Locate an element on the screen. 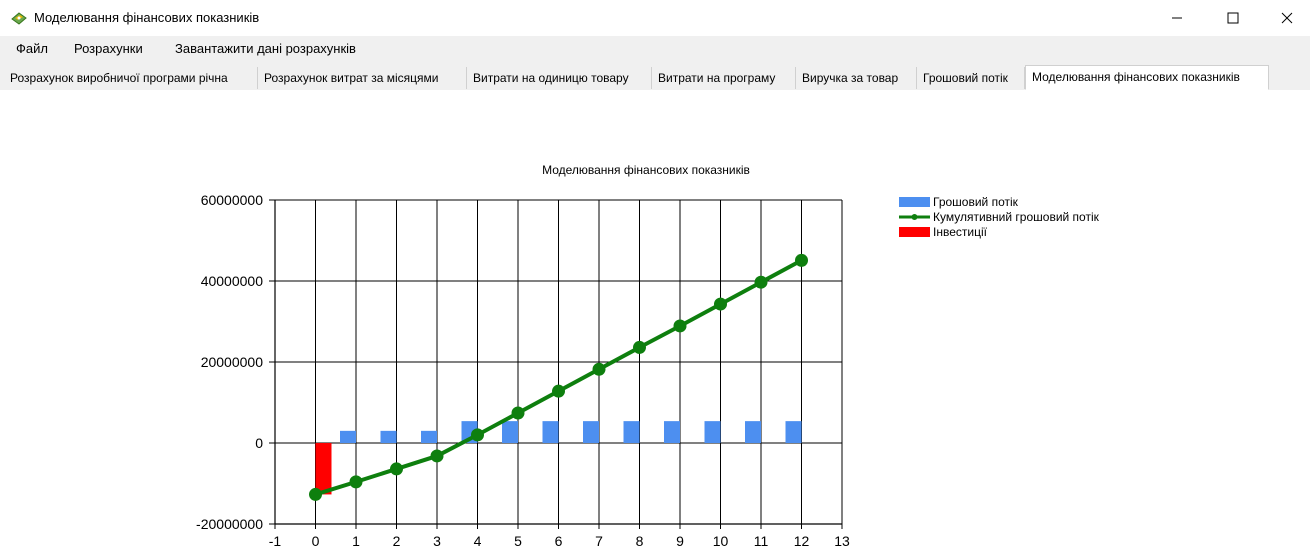 The height and width of the screenshot is (554, 1310). tab-unit-costs: Витрати на одиницю товару is located at coordinates (559, 78).